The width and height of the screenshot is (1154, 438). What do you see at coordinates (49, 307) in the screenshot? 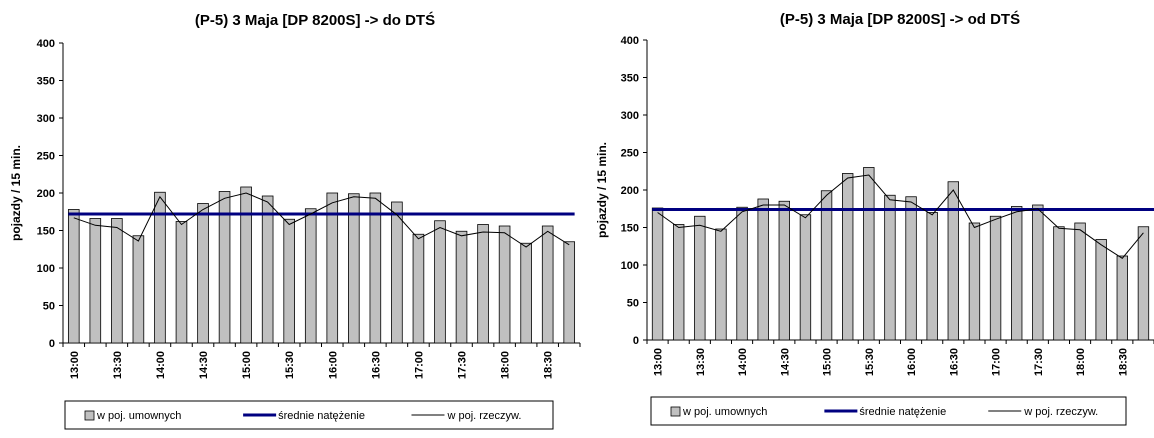
I see `y-tick-label: 50` at bounding box center [49, 307].